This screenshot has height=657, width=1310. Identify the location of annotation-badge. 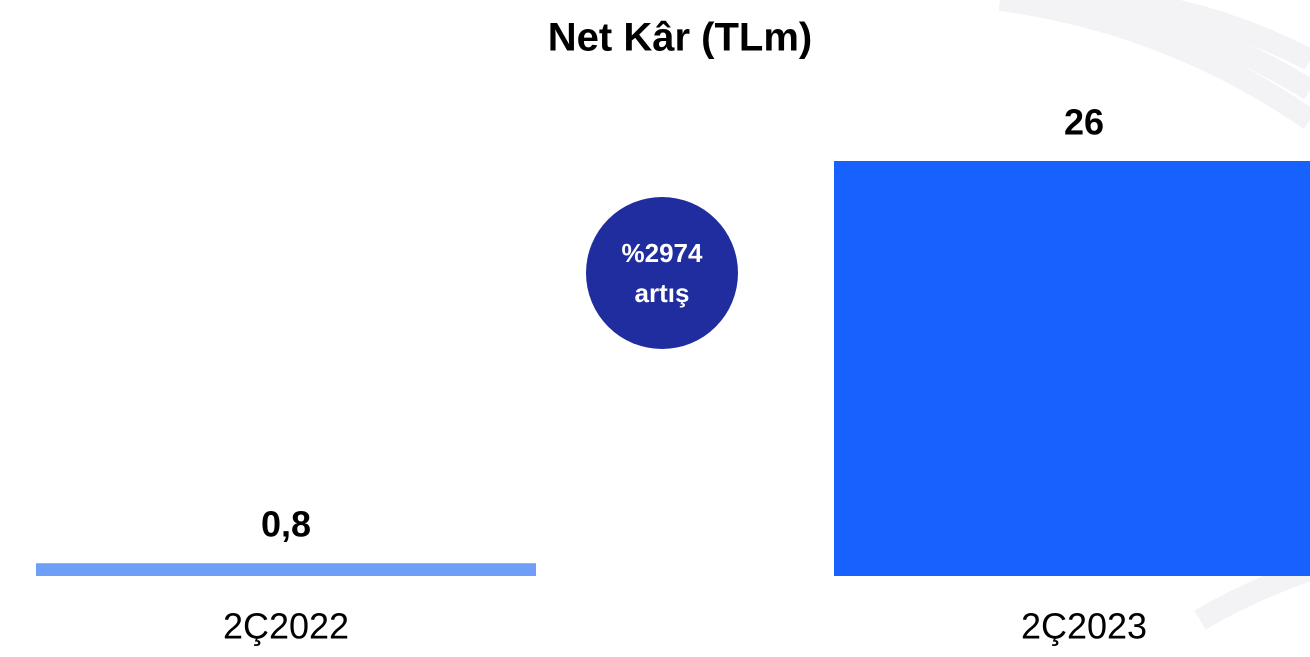
(662, 273).